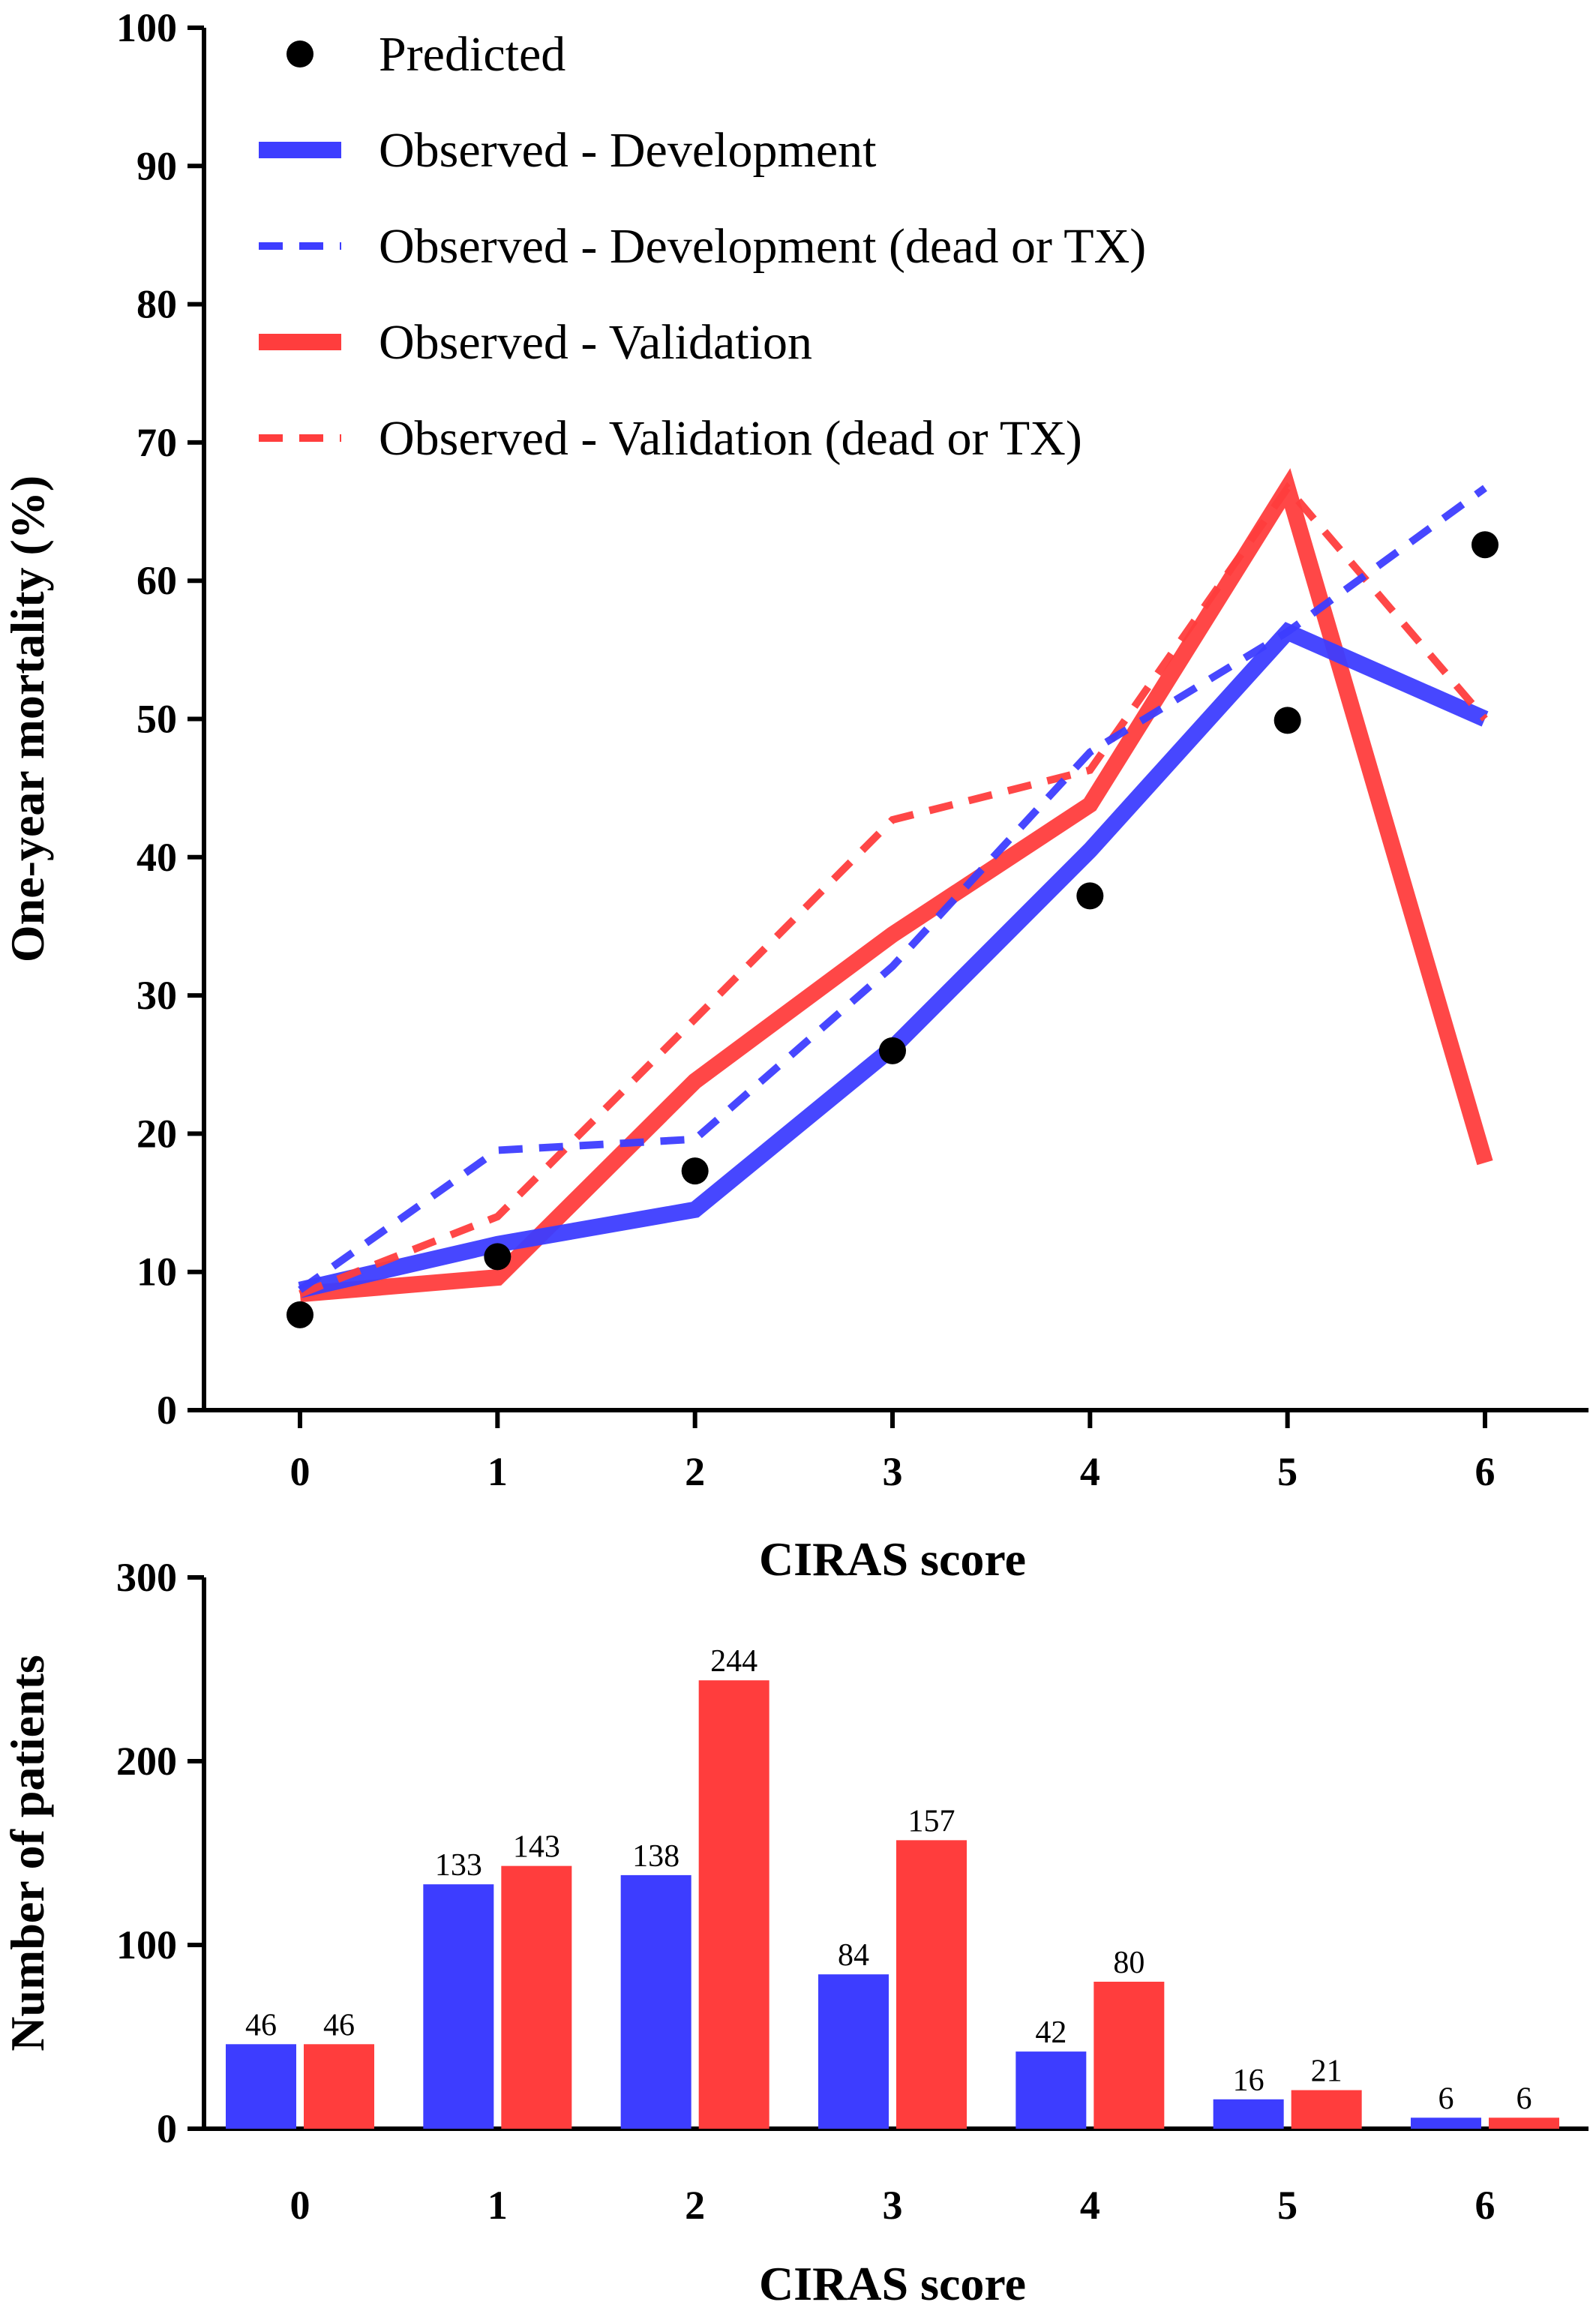  Describe the element at coordinates (730, 439) in the screenshot. I see `legend-label: Observed - Validation (dead or TX)` at that location.